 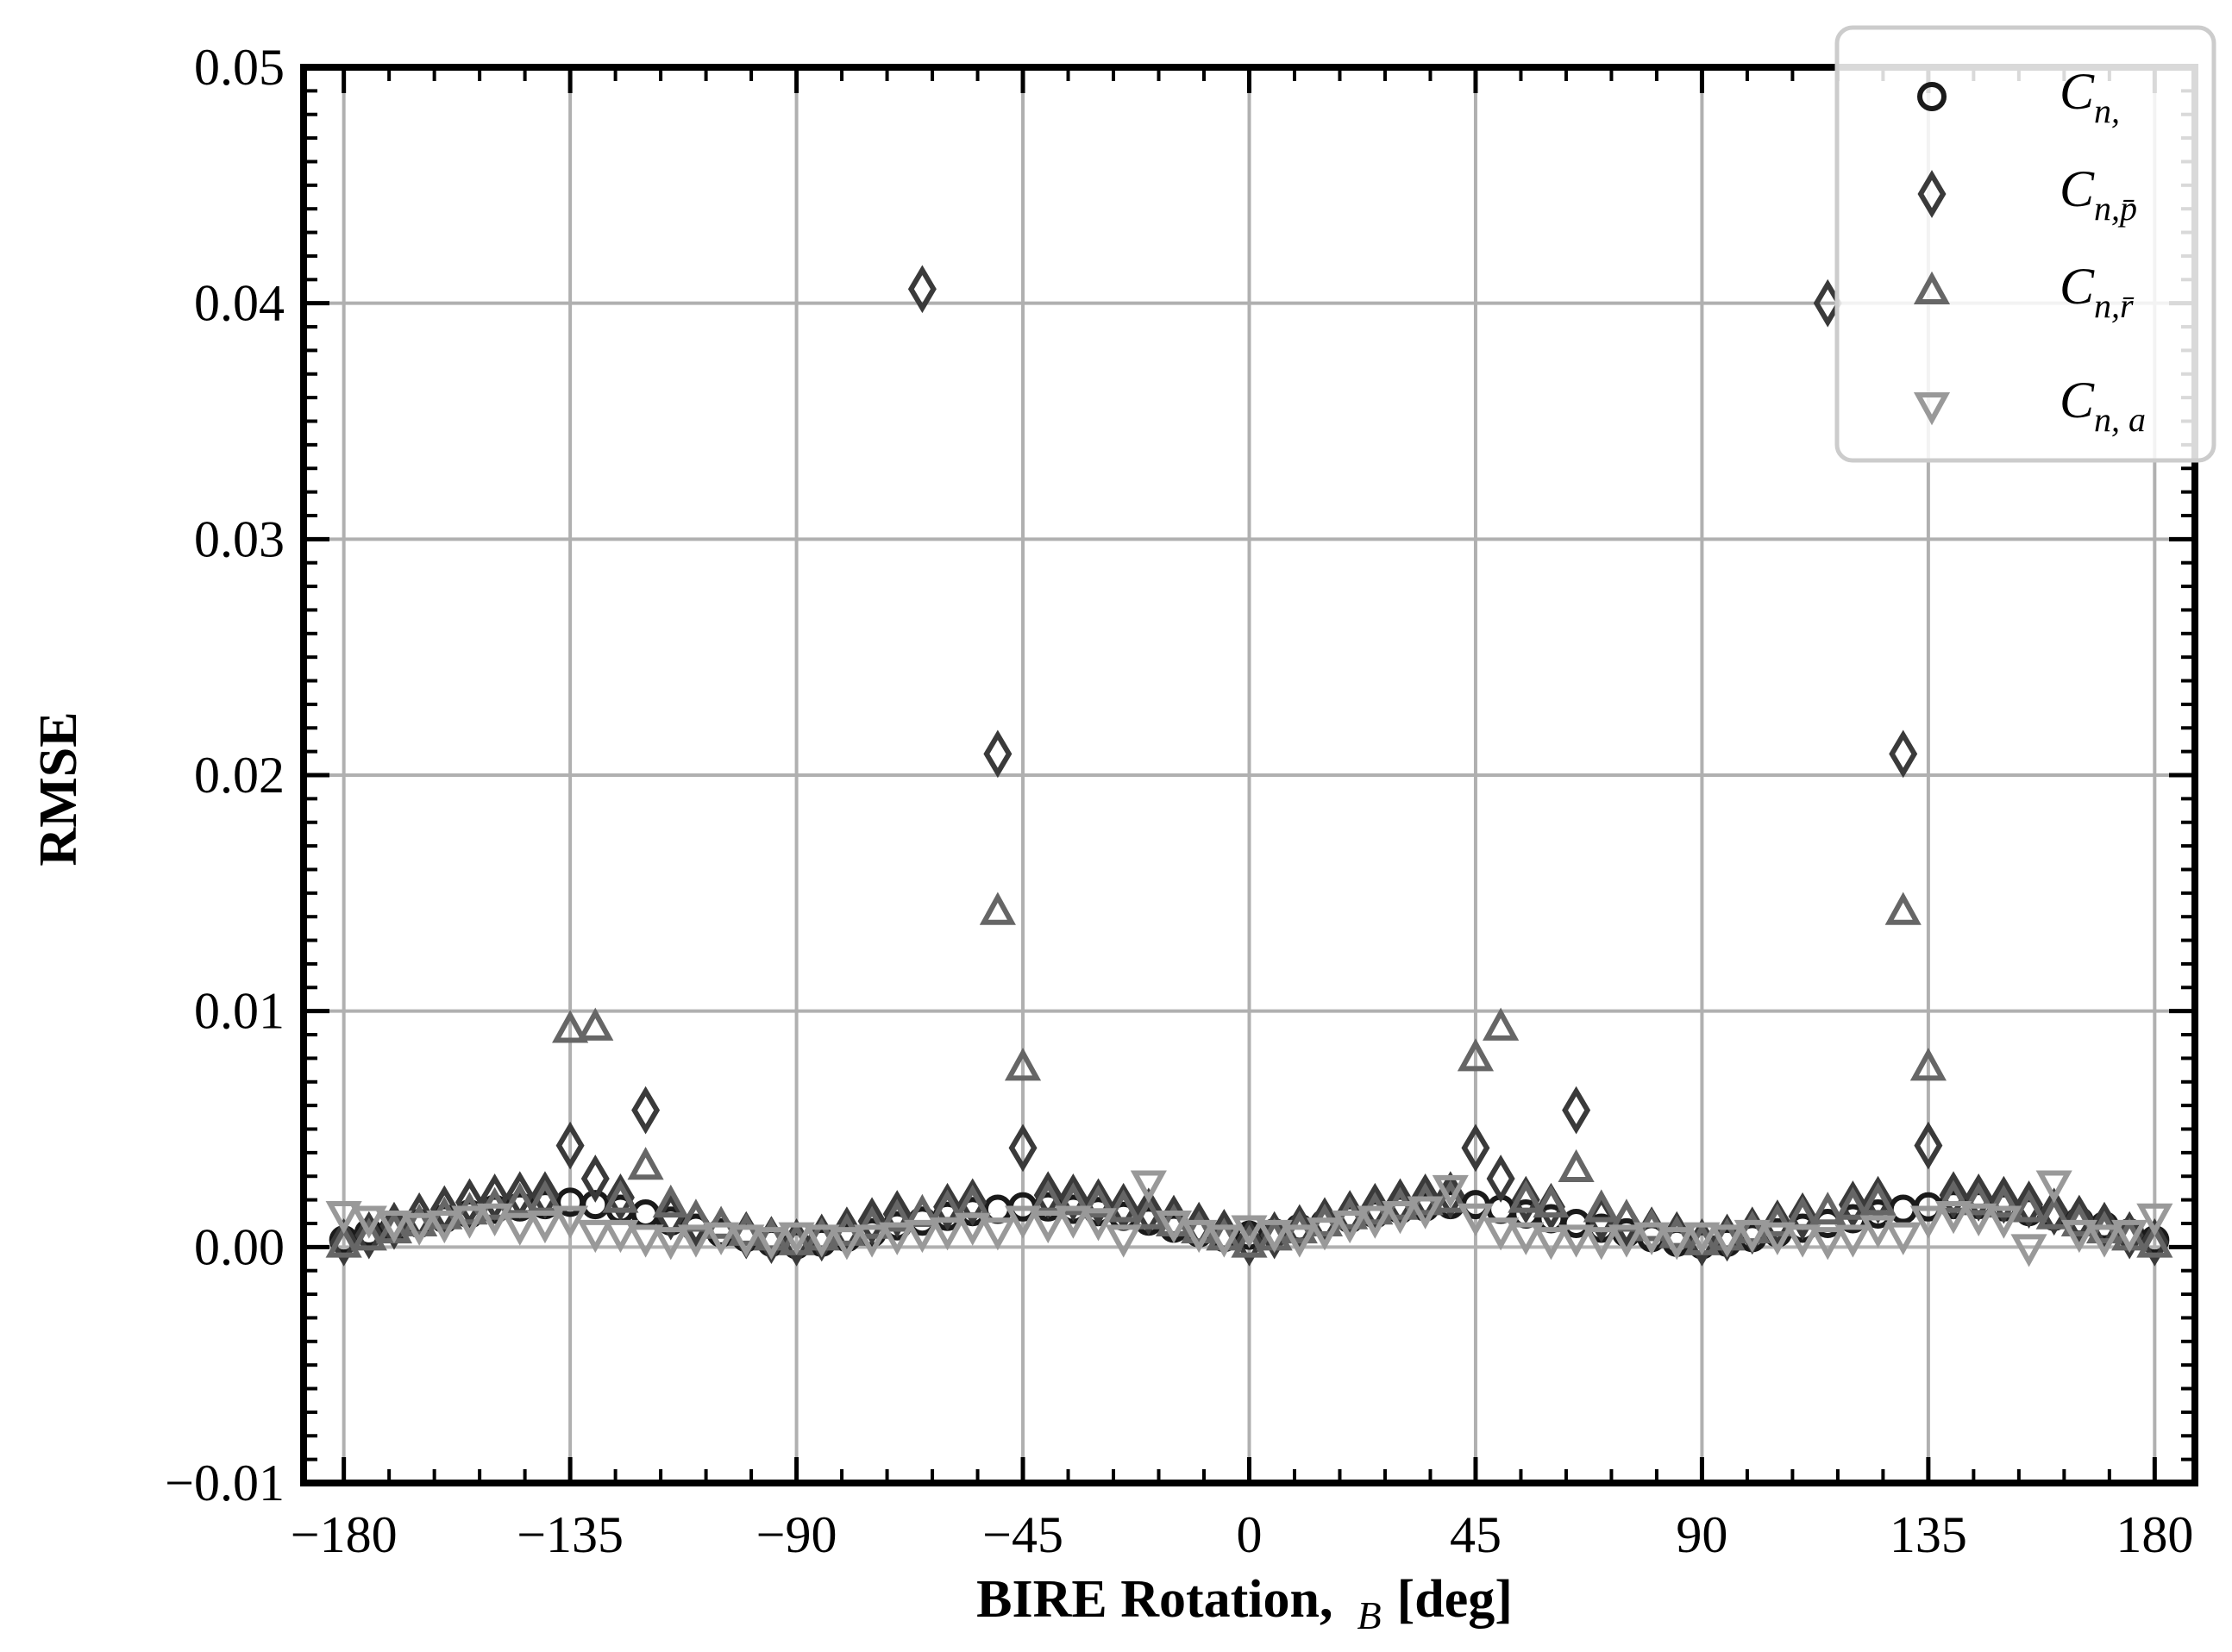 What do you see at coordinates (1022, 1534) in the screenshot?
I see `x-tick-label: −45` at bounding box center [1022, 1534].